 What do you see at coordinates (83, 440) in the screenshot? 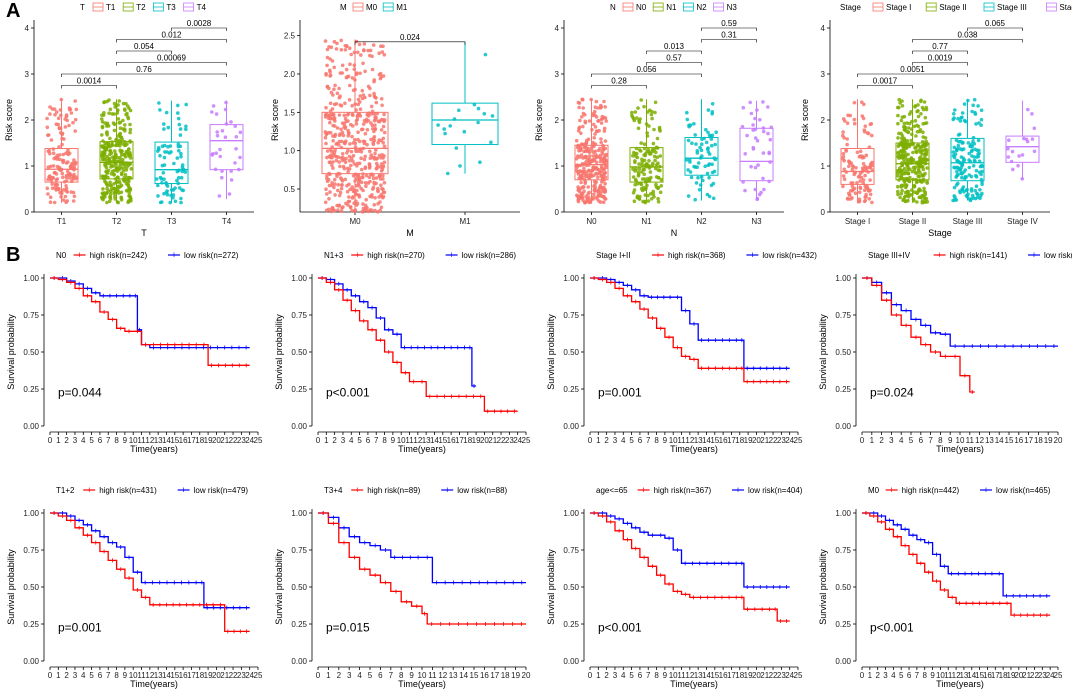
I see `km-x-tick-label: 4` at bounding box center [83, 440].